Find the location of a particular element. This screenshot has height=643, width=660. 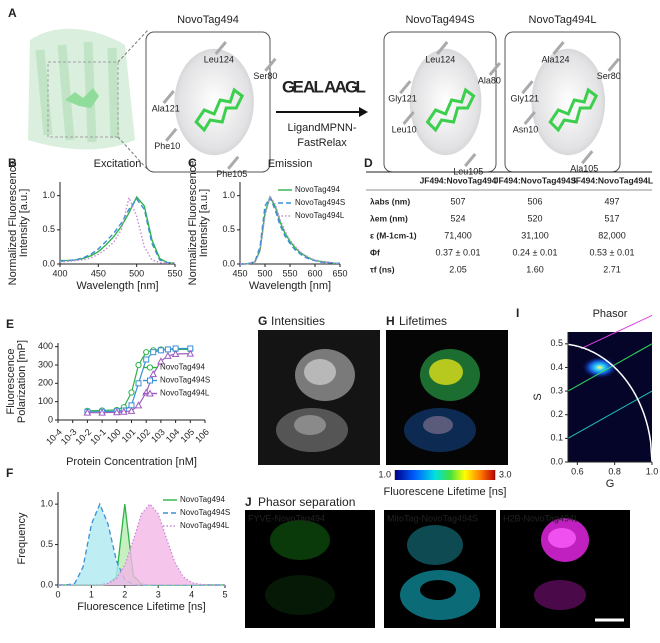

y-axis-label: Polarization [mP] is located at coordinates (22, 381).